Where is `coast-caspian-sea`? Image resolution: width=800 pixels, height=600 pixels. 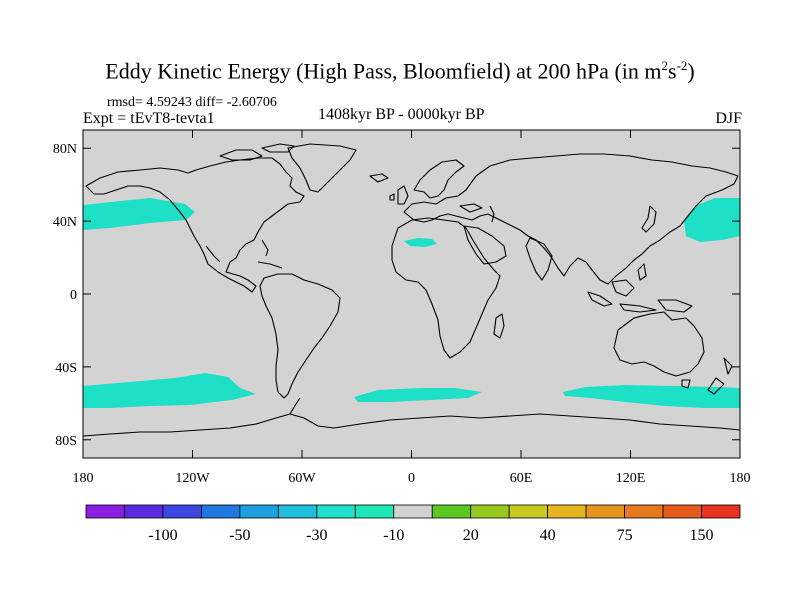 coast-caspian-sea is located at coordinates (492, 214).